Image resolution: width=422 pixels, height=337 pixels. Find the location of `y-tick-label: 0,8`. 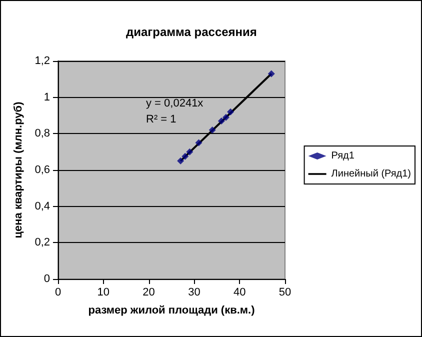

y-tick-label: 0,8 is located at coordinates (42, 134).